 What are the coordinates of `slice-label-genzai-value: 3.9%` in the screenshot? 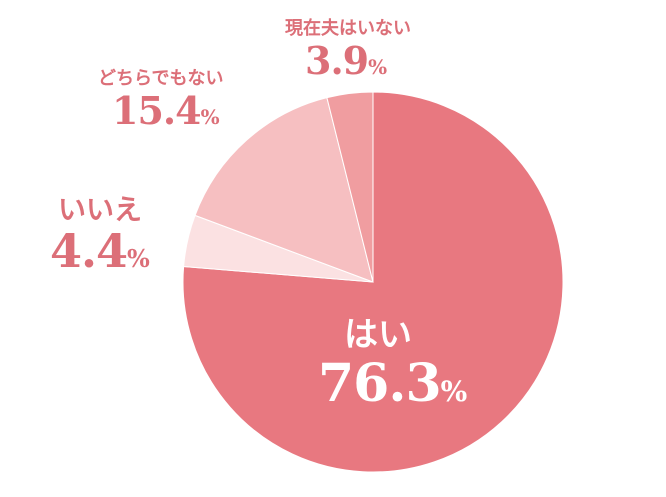 It's located at (358, 61).